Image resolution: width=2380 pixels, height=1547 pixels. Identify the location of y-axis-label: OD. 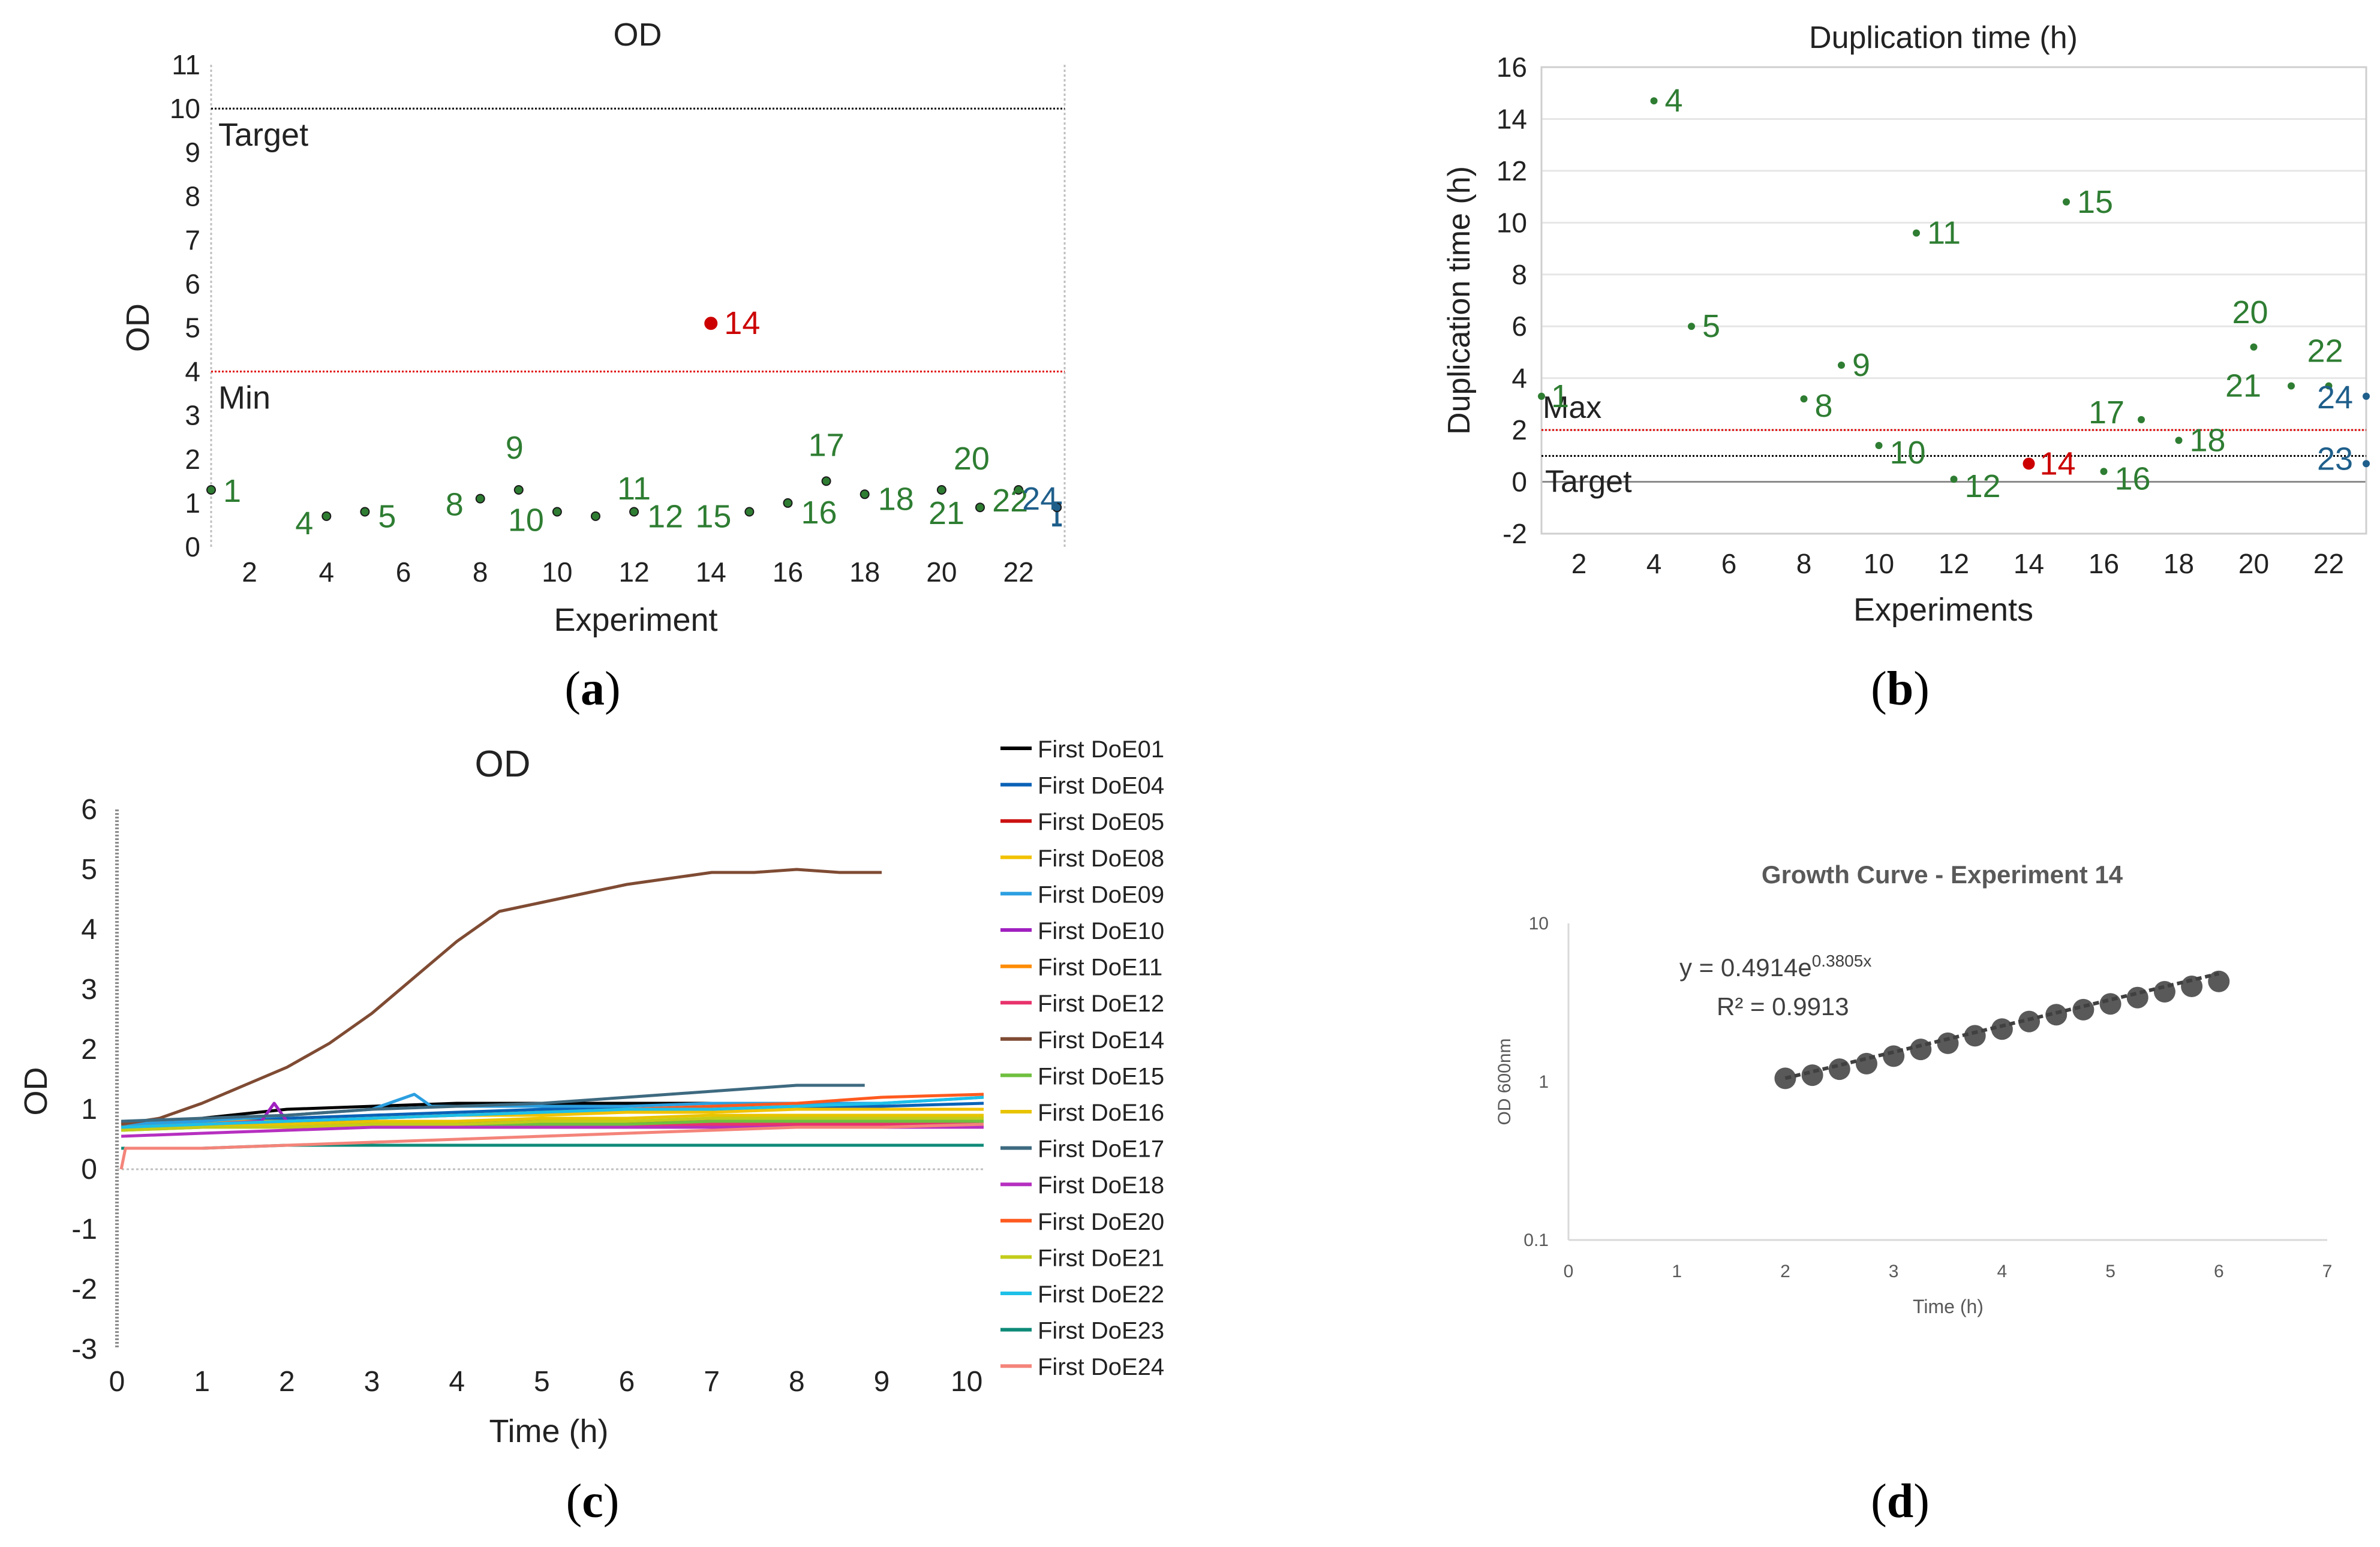
(138, 327).